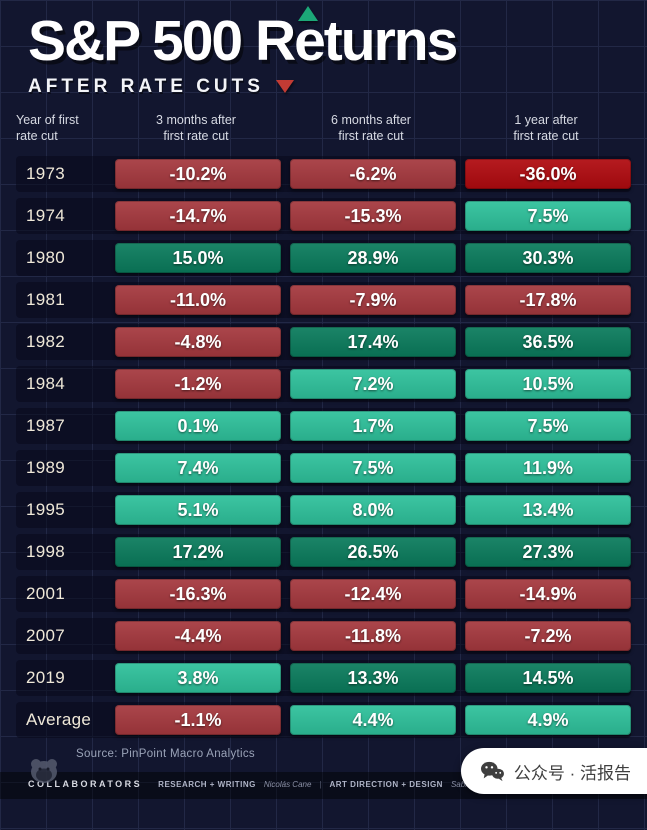  I want to click on table-row: 1982 -4.8% 17.4% 36.5%, so click(323, 342).